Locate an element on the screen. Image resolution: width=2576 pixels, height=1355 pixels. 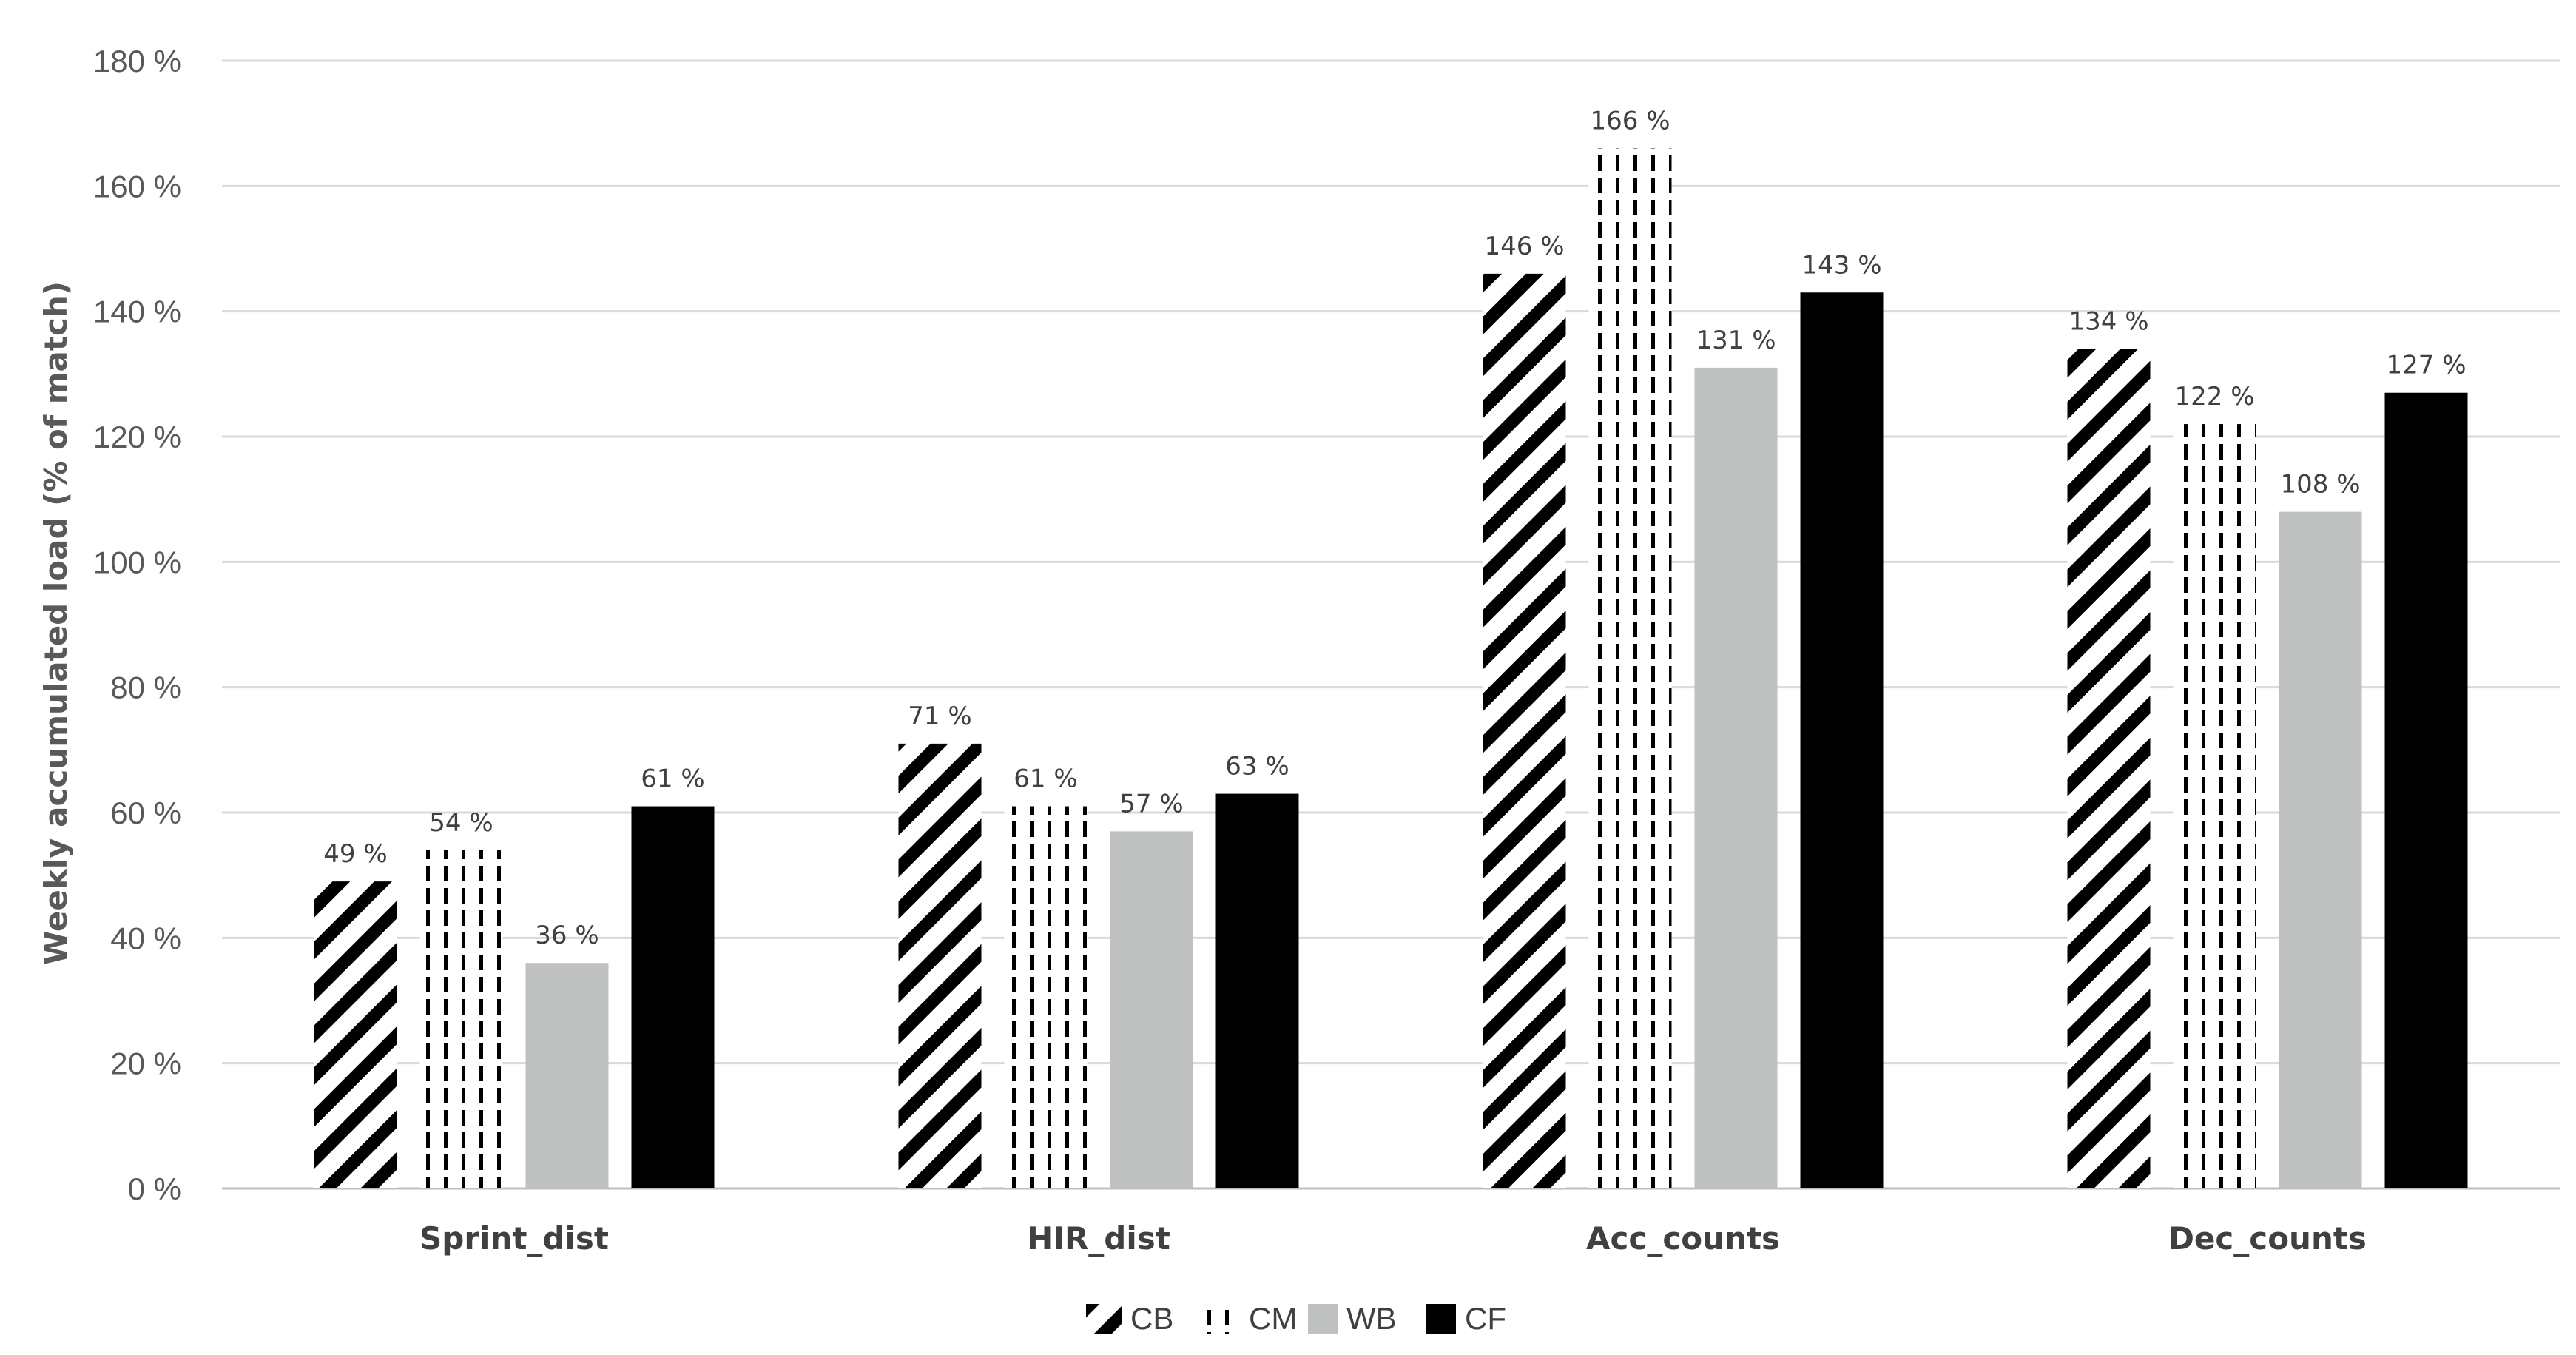
x-category-label: Dec_counts is located at coordinates (2267, 1238).